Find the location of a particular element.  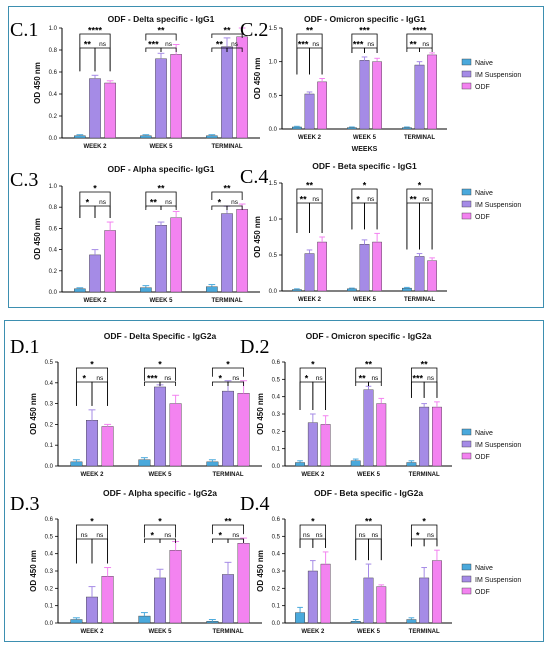

chart-title: ODF - Beta specific - IgG2a is located at coordinates (368, 493).